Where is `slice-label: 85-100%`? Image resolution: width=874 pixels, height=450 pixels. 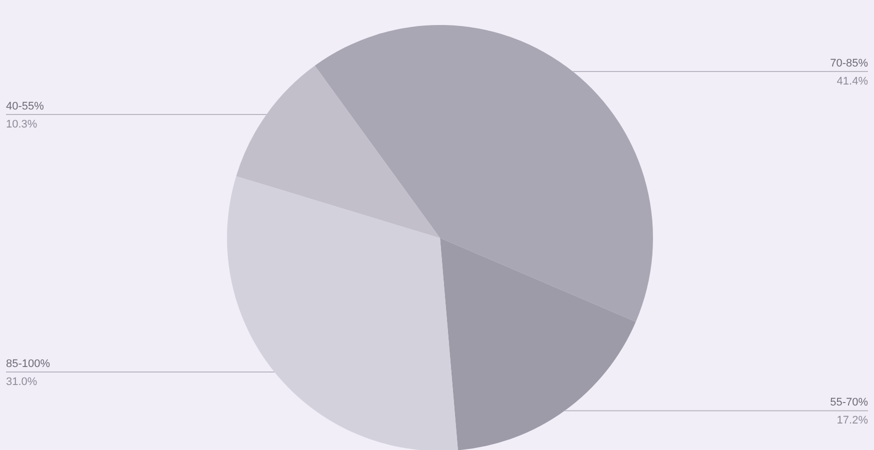
slice-label: 85-100% is located at coordinates (28, 364).